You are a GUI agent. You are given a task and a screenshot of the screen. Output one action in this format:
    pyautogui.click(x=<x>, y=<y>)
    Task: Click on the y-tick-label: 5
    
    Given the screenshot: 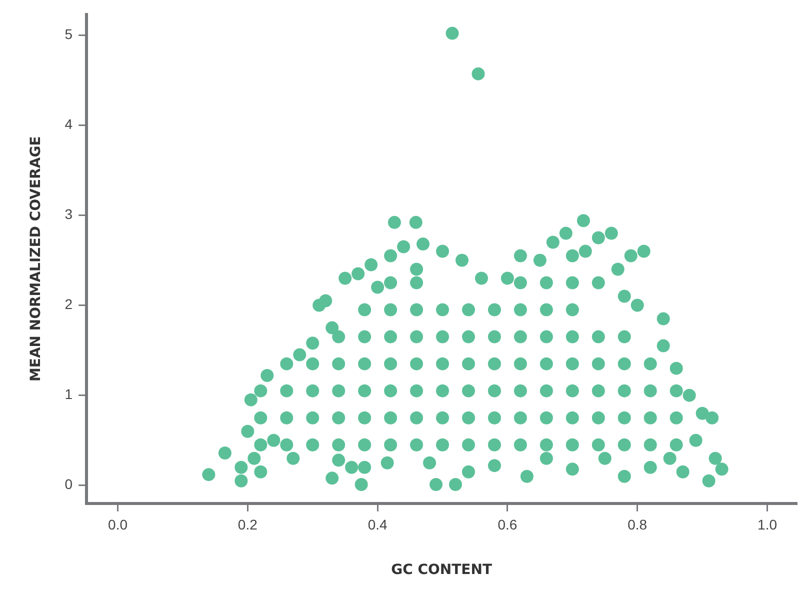 What is the action you would take?
    pyautogui.click(x=68, y=34)
    